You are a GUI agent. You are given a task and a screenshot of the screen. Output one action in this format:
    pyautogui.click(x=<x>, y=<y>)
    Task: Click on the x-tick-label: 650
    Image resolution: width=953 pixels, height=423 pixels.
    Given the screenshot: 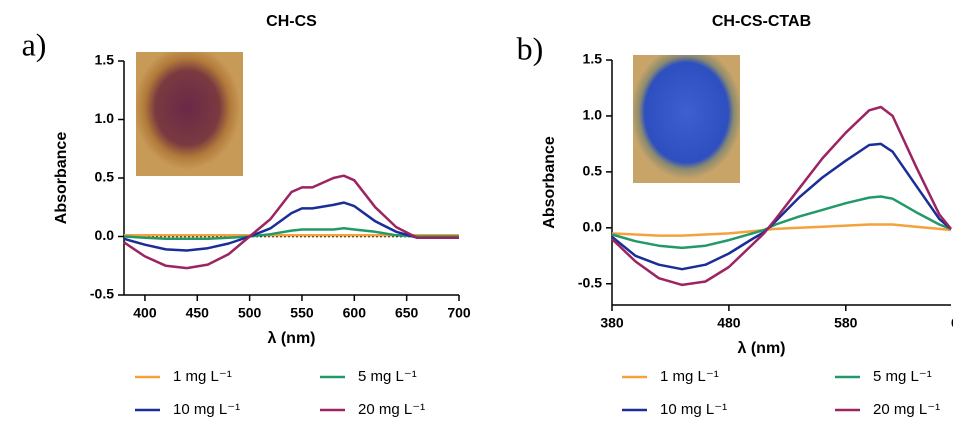 What is the action you would take?
    pyautogui.click(x=407, y=313)
    